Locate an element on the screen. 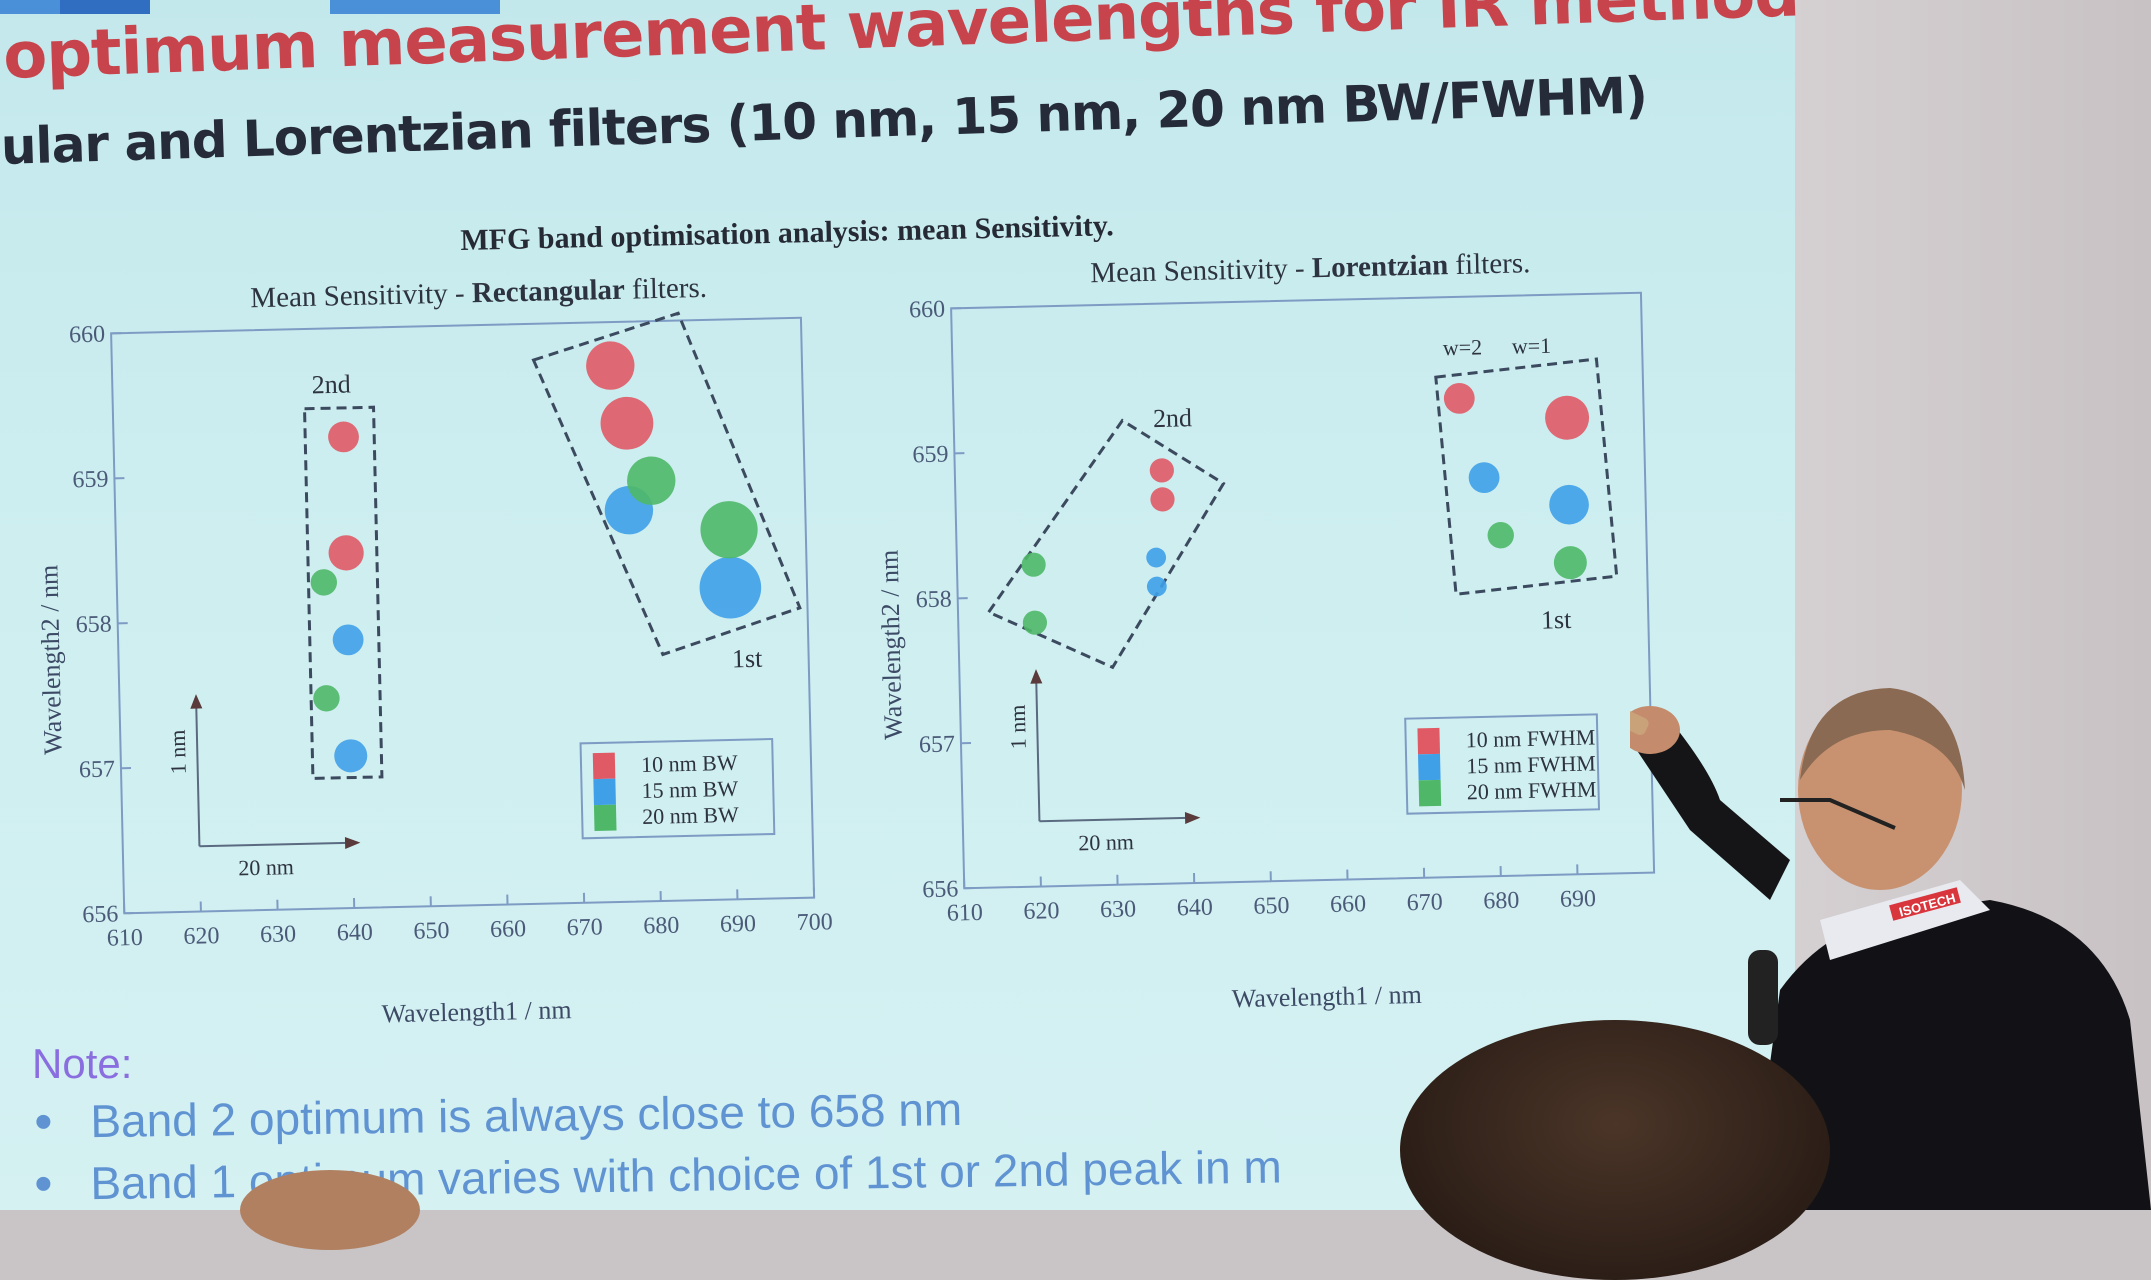 The width and height of the screenshot is (2151, 1280). svg-text: 20 nm BW is located at coordinates (690, 815).